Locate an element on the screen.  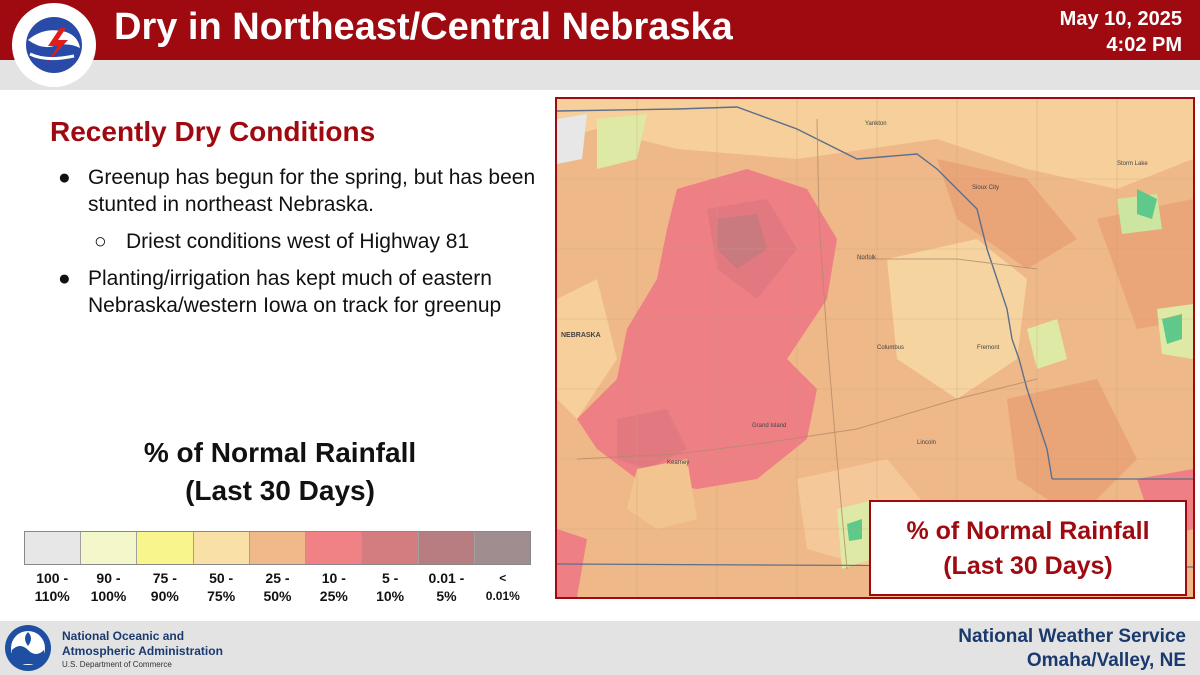
footer-bar is located at coordinates (600, 648).